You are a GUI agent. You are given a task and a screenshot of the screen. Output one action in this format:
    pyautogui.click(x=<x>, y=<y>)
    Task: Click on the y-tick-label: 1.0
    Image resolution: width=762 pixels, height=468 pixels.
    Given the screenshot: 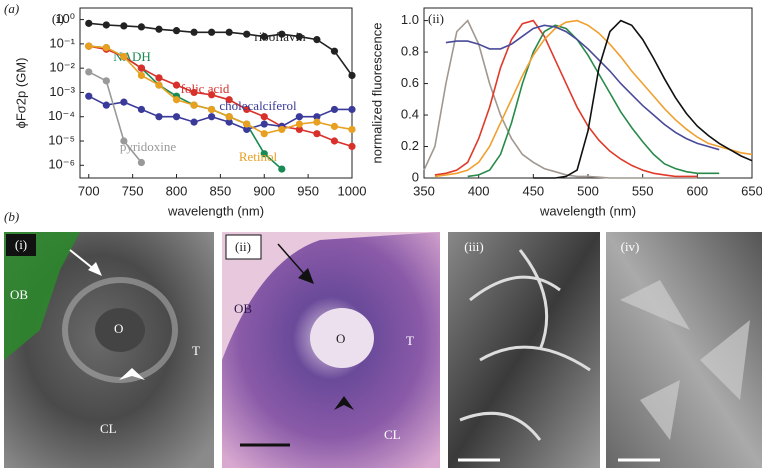 What is the action you would take?
    pyautogui.click(x=410, y=19)
    